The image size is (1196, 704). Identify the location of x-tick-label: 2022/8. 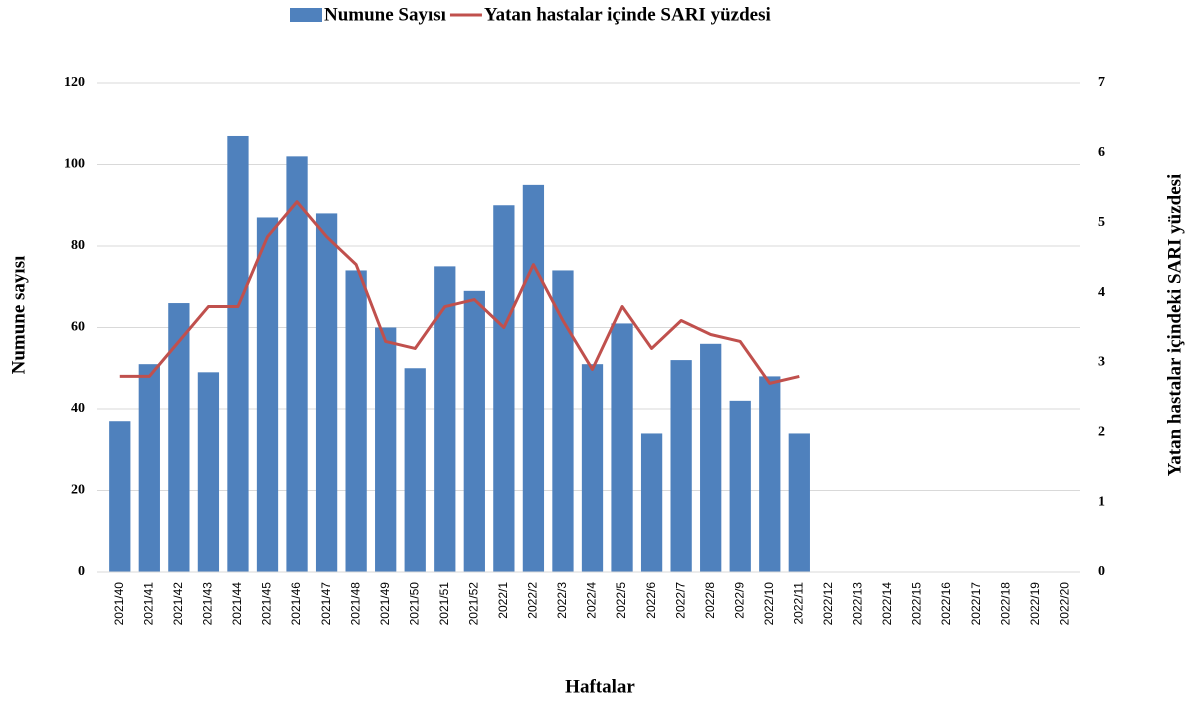
(710, 600).